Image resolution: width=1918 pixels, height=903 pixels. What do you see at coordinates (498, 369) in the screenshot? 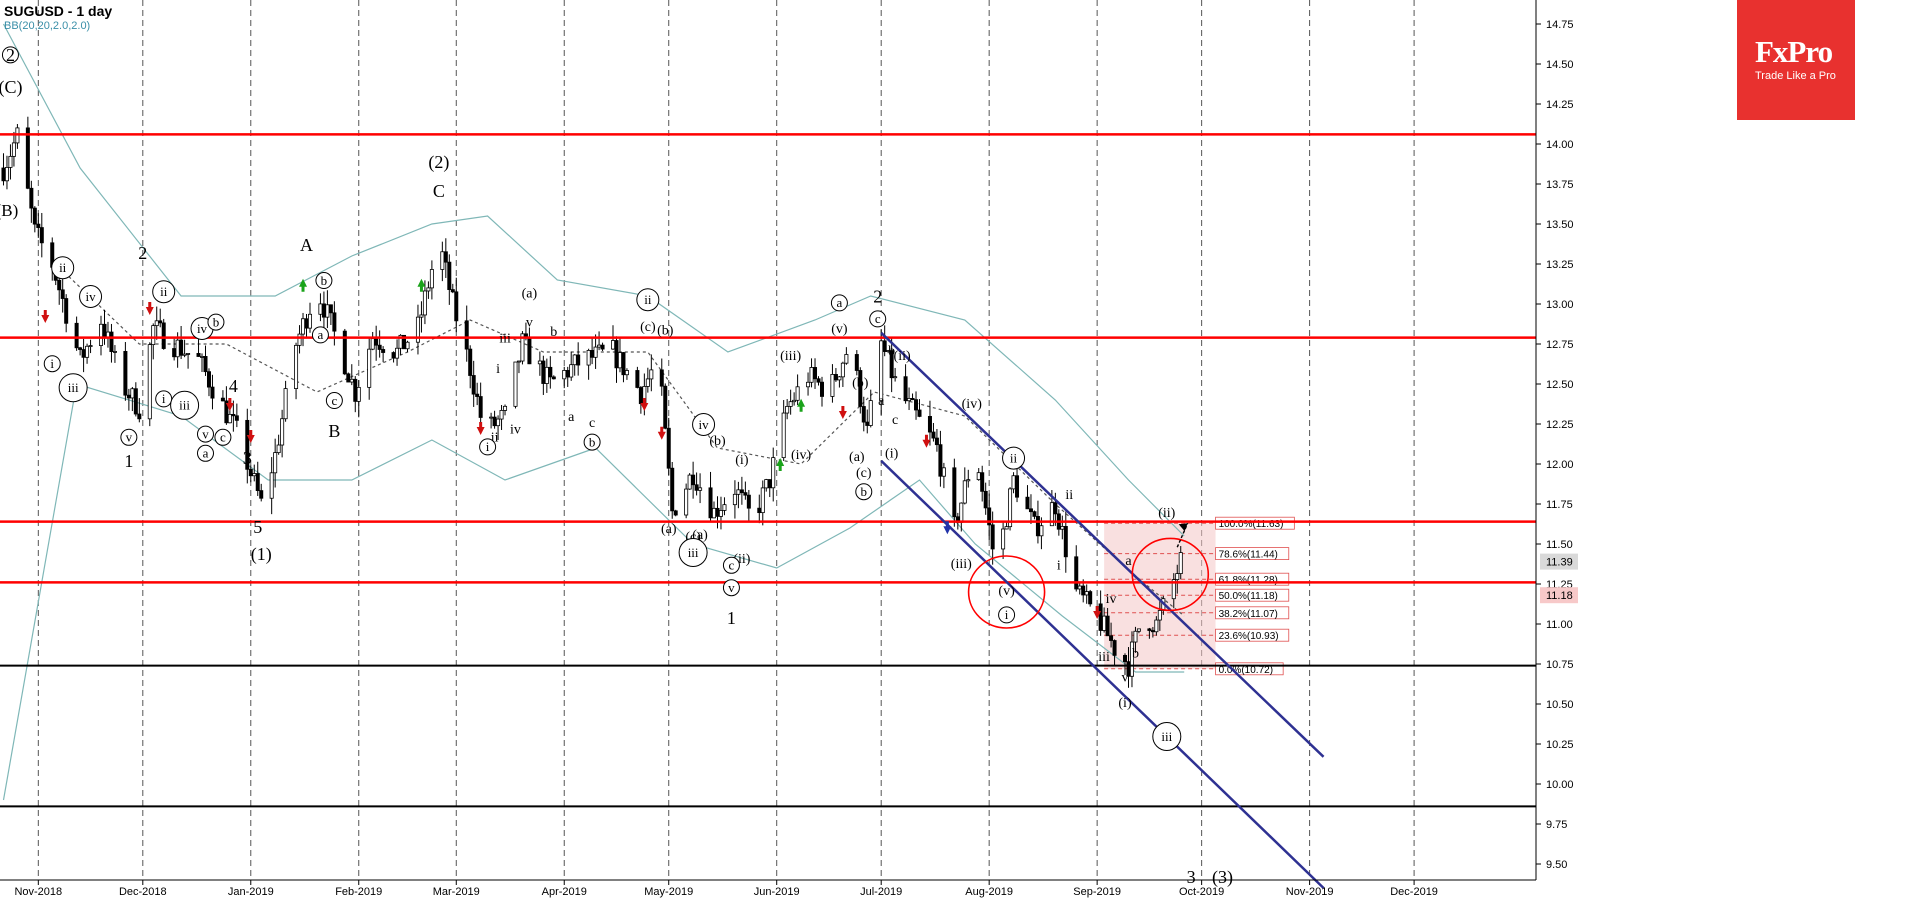
I see `wave-label: i` at bounding box center [498, 369].